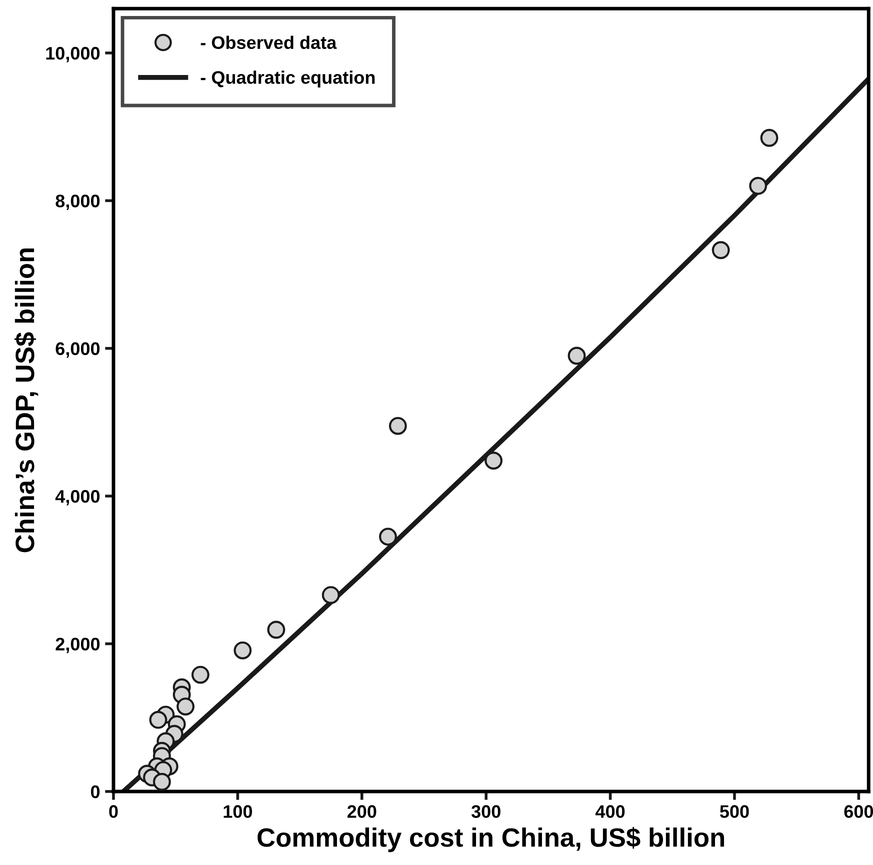  I want to click on x-tick-label: 200, so click(361, 811).